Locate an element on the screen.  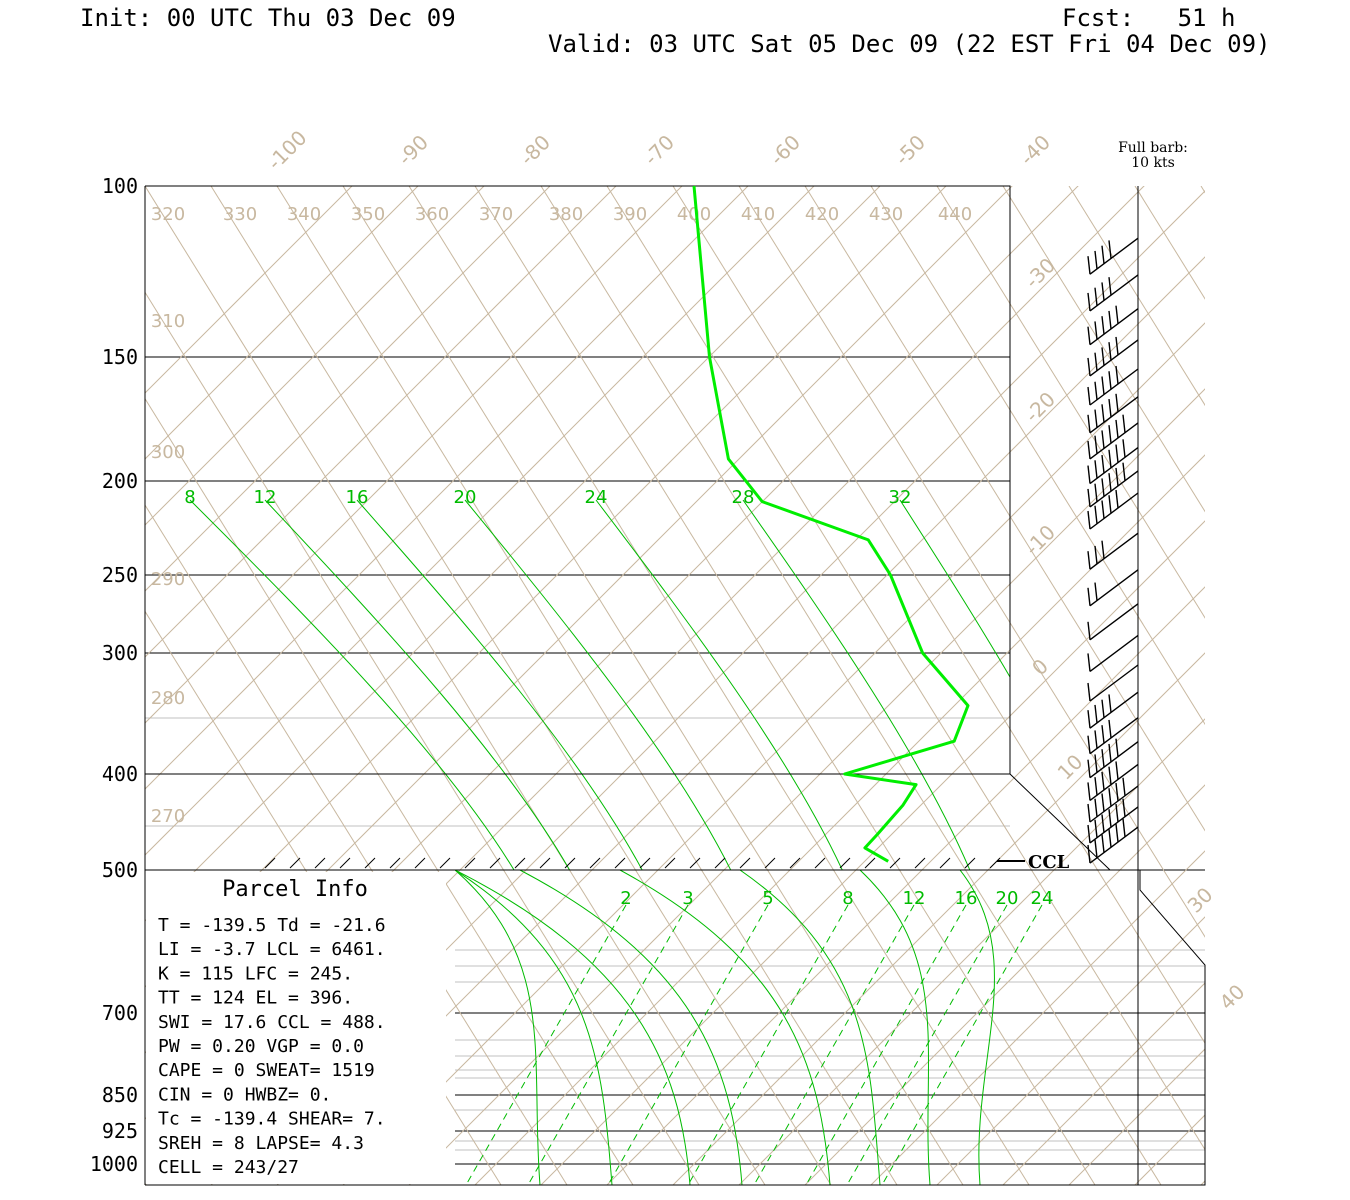
theta-label: 320 is located at coordinates (168, 214).